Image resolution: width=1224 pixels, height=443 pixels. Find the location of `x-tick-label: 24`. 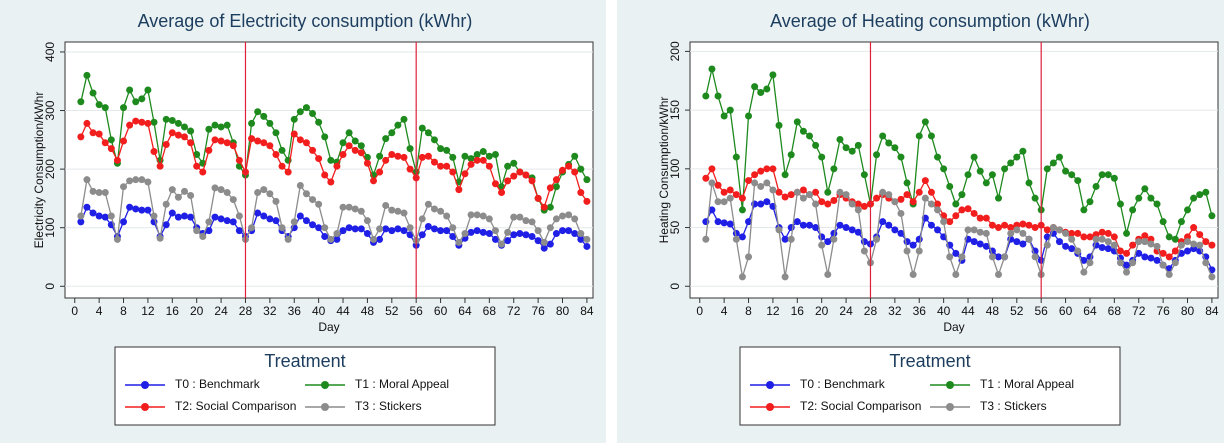

x-tick-label: 24 is located at coordinates (846, 311).